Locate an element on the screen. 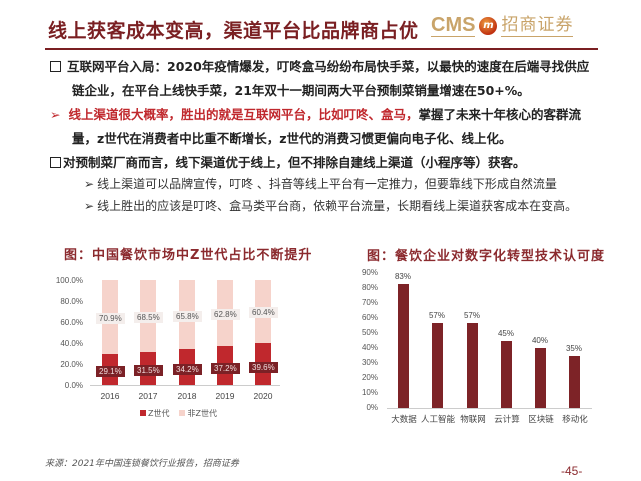  page-title: 线上获客成本变高，渠道平台比品牌商占优 is located at coordinates (233, 31).